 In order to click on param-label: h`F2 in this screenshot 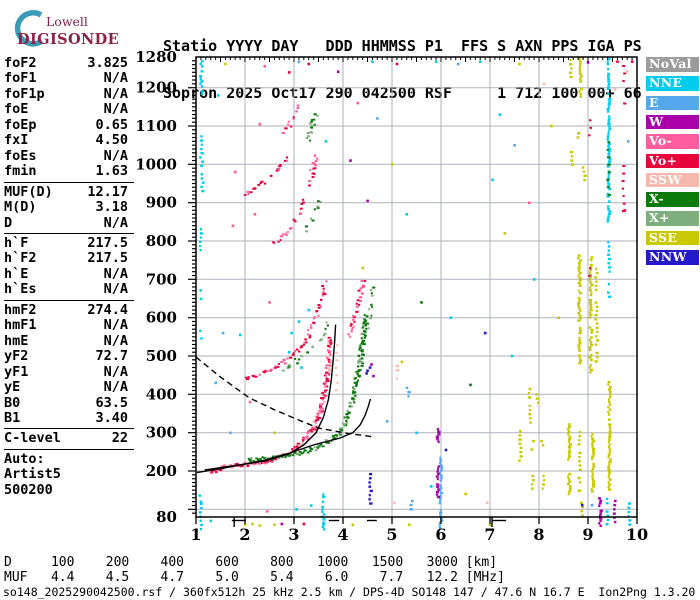, I will do `click(20, 258)`.